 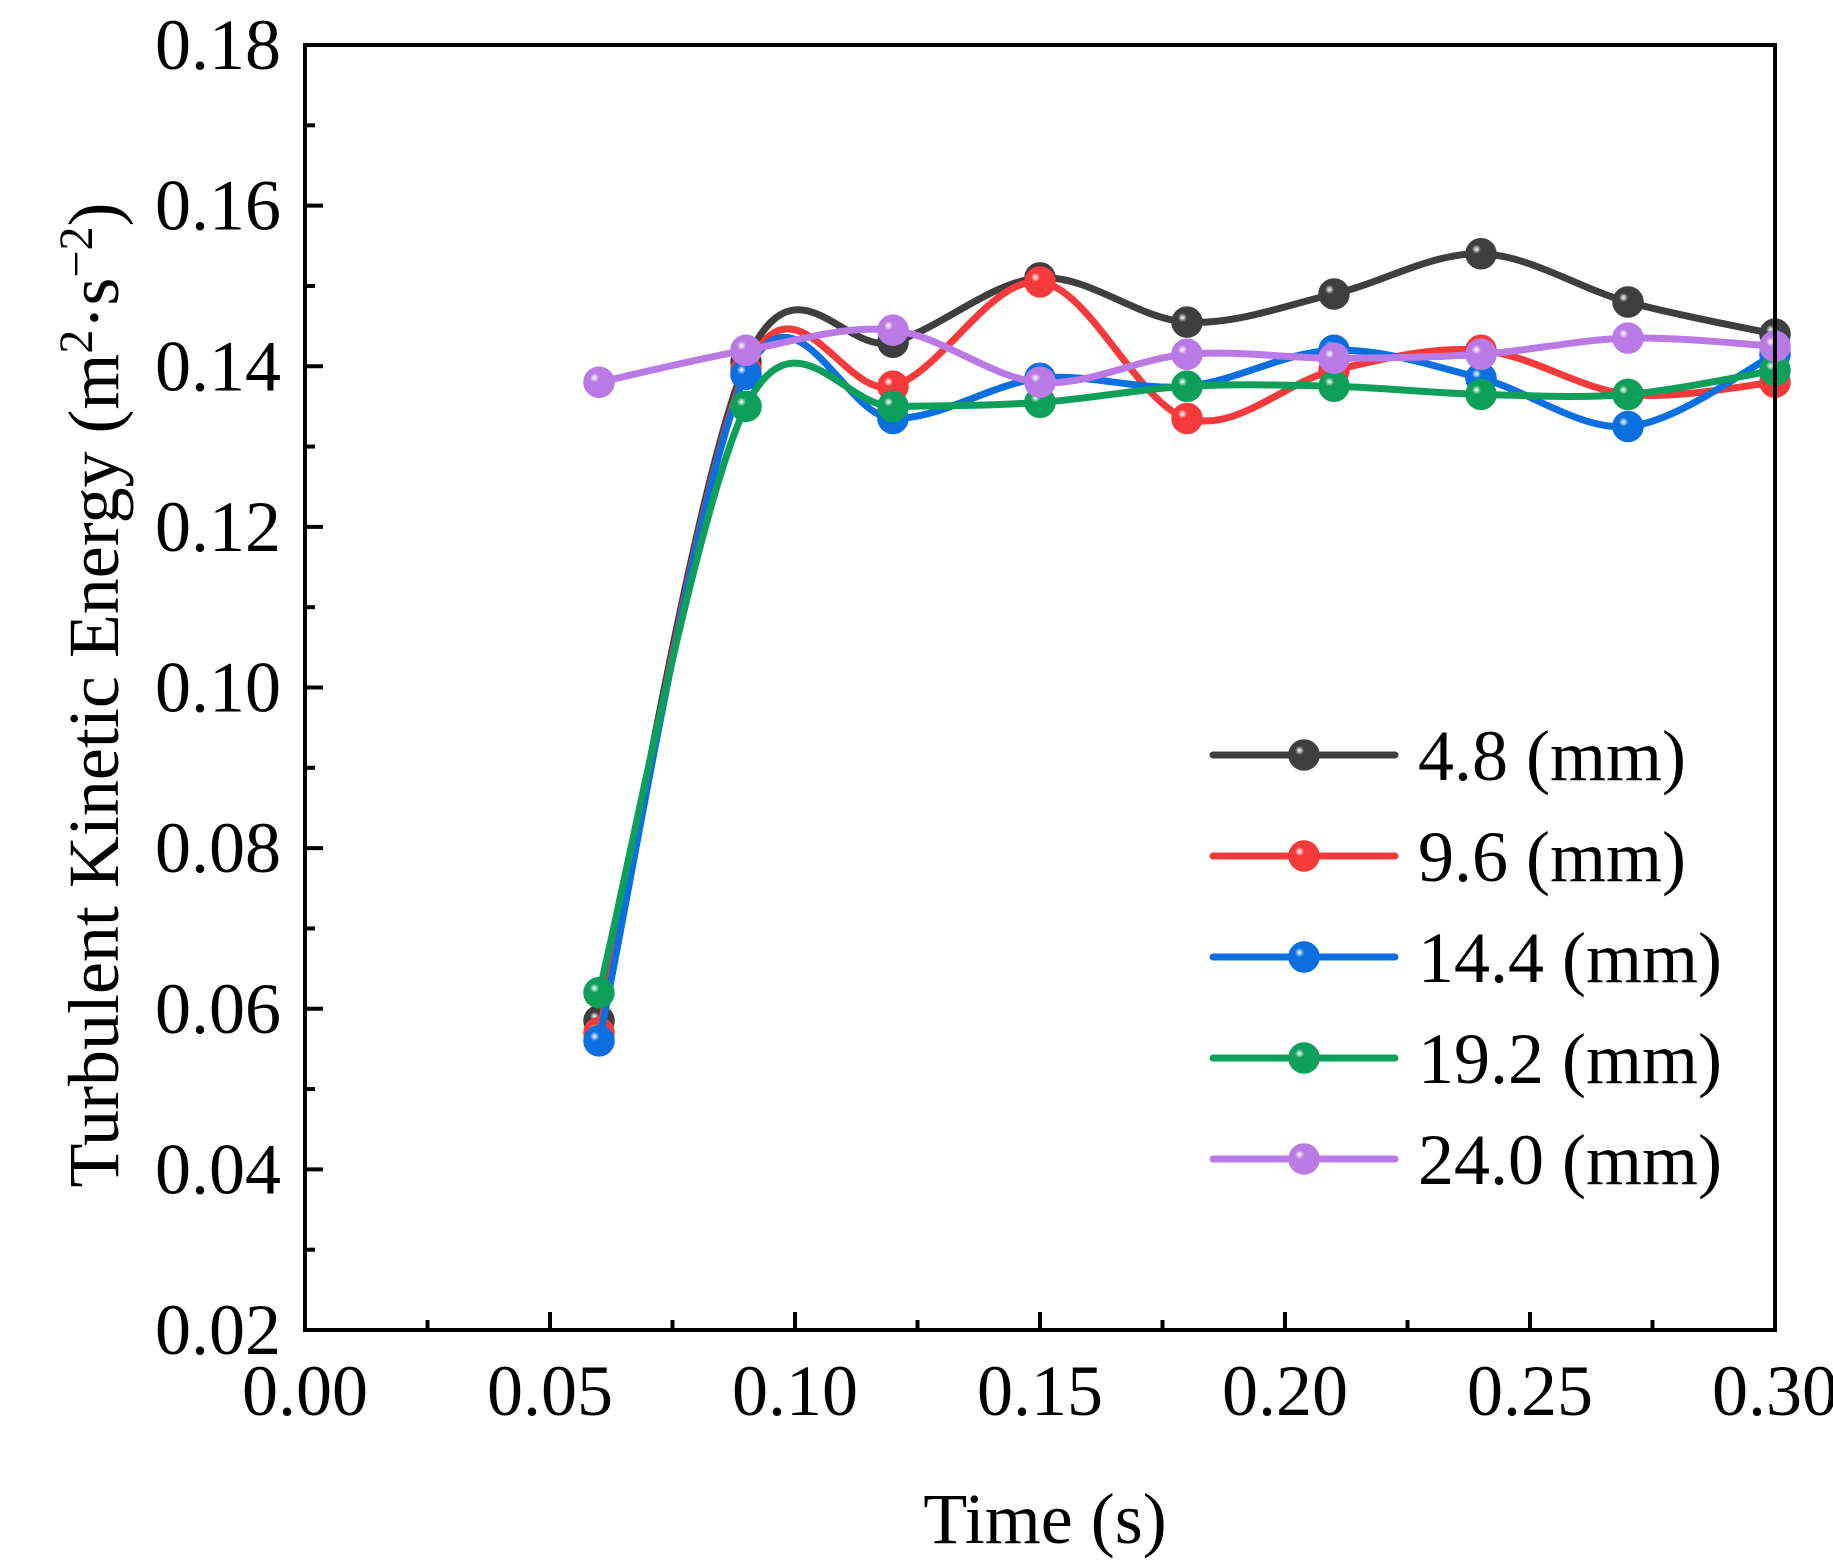 I want to click on legend-item-9-6: 9.6 (mm), so click(x=1447, y=857).